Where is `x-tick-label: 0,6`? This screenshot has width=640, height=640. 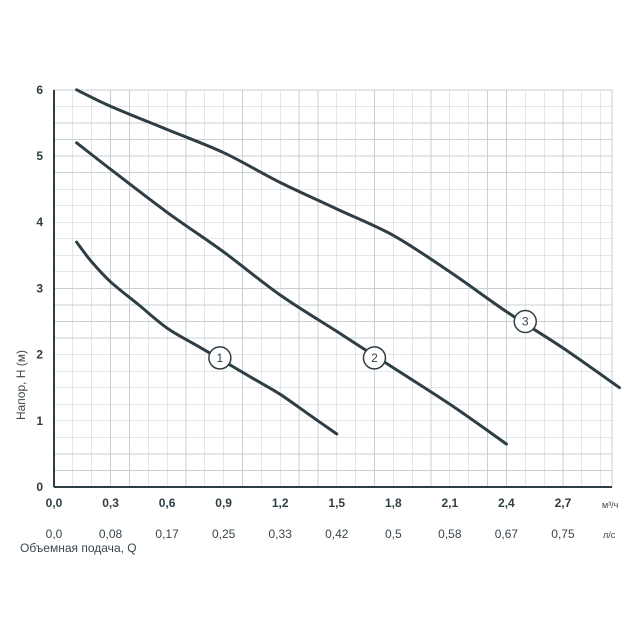 x-tick-label: 0,6 is located at coordinates (167, 503).